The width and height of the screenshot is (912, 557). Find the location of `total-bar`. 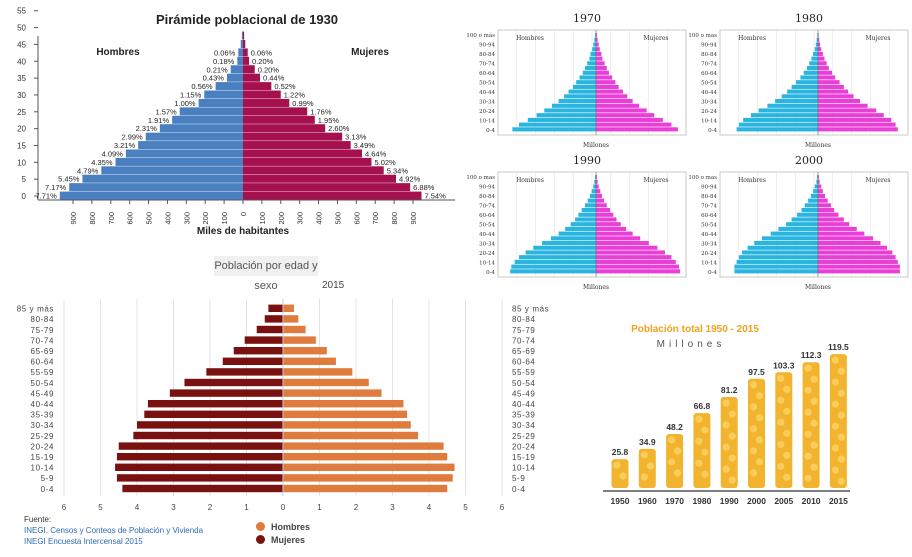

total-bar is located at coordinates (729, 442).